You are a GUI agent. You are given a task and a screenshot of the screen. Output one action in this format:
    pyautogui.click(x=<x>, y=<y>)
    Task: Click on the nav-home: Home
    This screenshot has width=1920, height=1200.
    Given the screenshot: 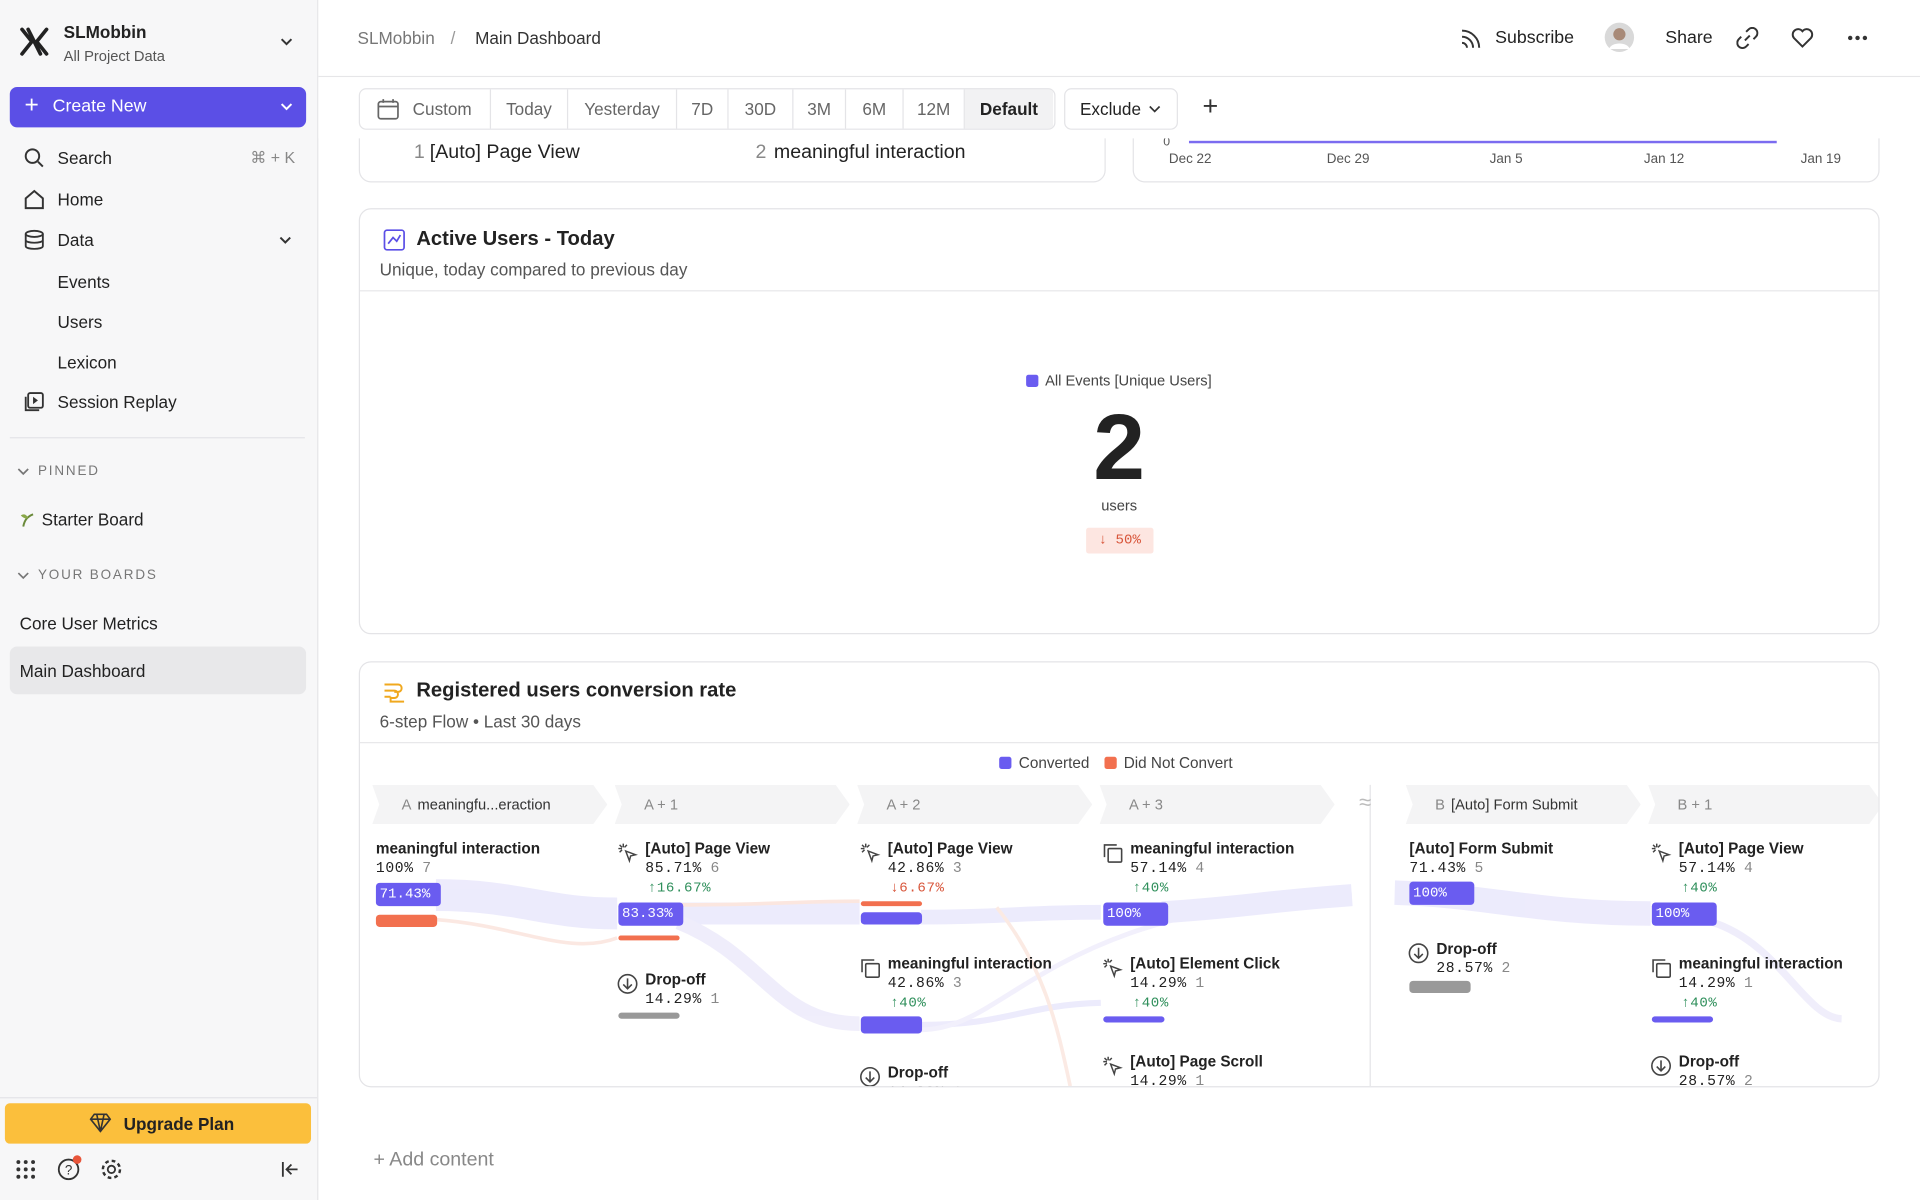 What is the action you would take?
    pyautogui.click(x=80, y=199)
    